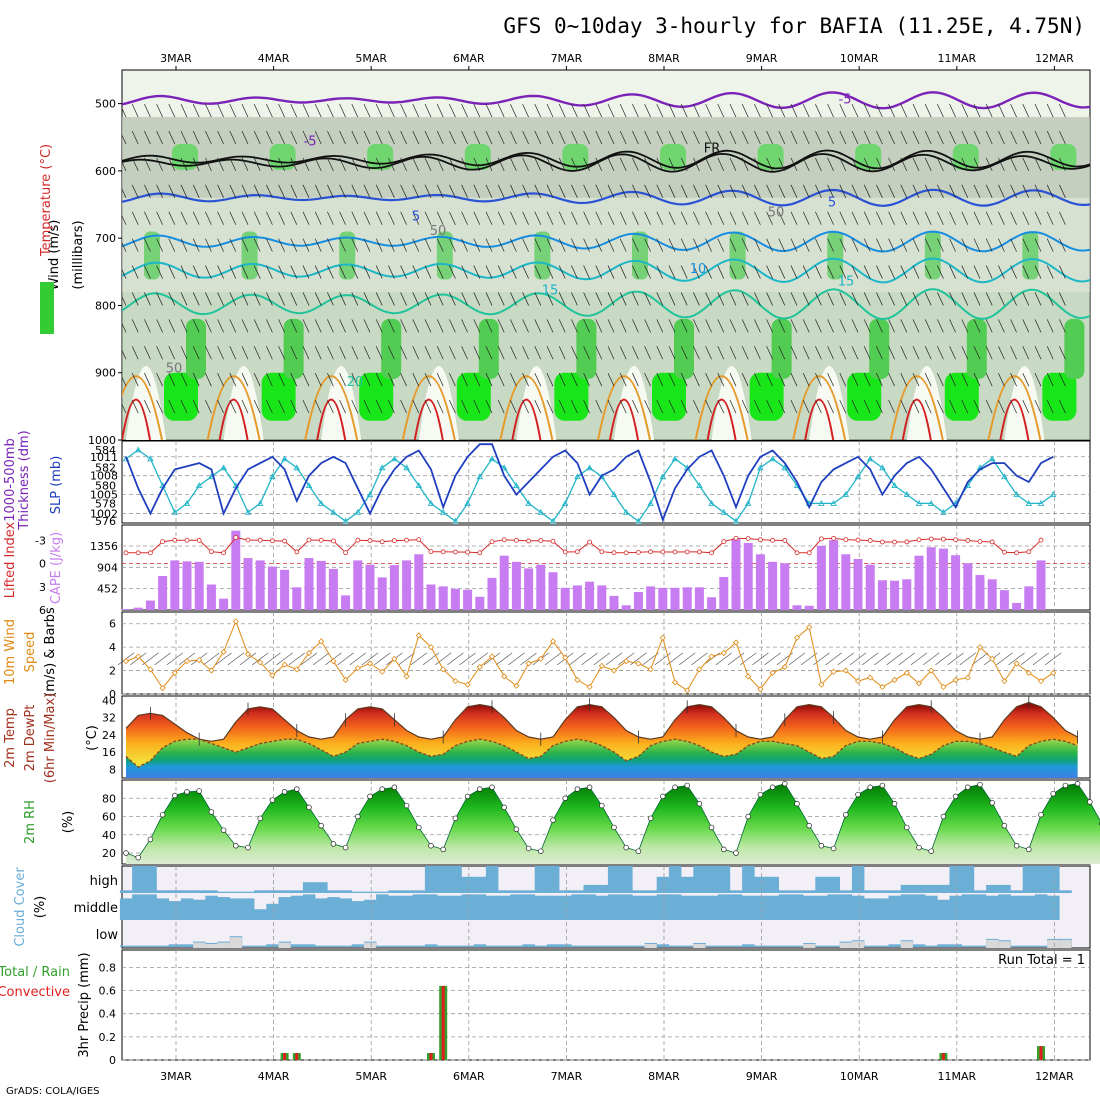 This screenshot has height=1100, width=1100. Describe the element at coordinates (105, 373) in the screenshot. I see `pressure-tick-label: 900` at that location.